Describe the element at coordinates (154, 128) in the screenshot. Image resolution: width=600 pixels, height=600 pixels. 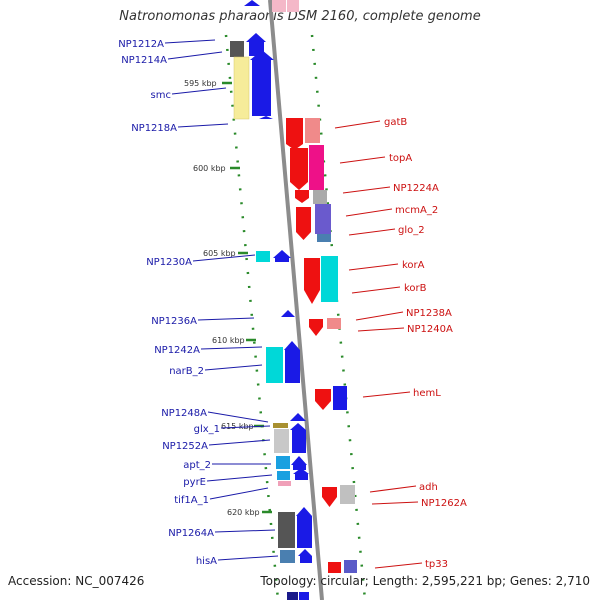
I see `label-NP1218A: NP1218A` at that location.